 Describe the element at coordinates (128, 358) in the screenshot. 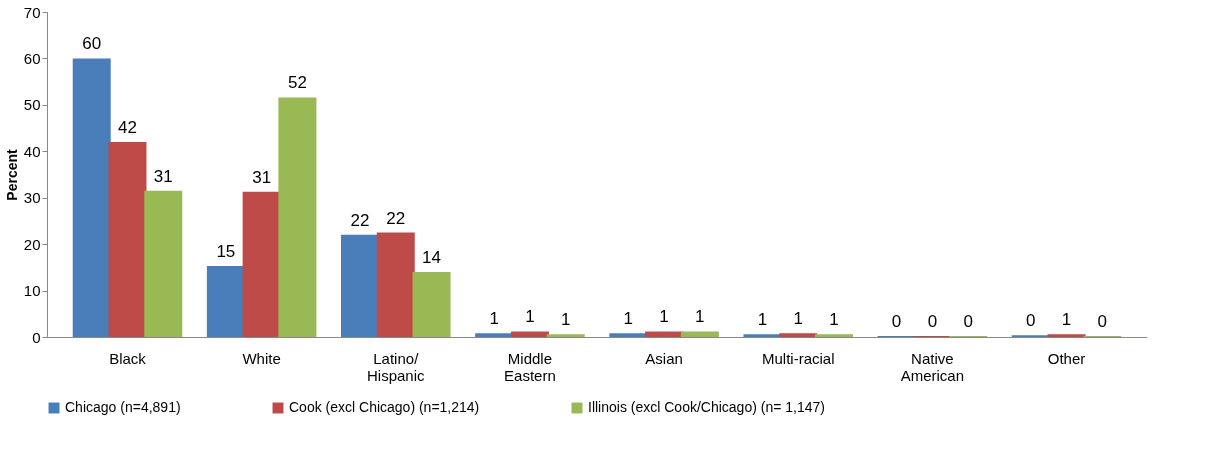

I see `x-tick-label: Black` at that location.